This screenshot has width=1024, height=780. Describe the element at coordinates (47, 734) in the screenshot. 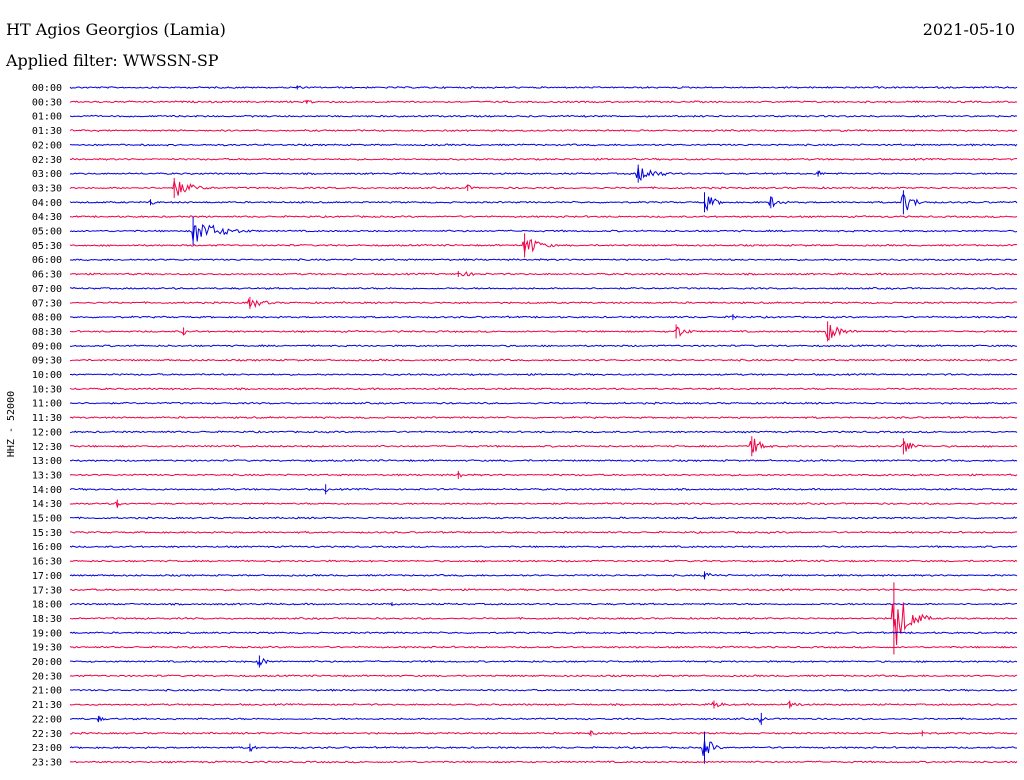

I see `row-time-label: 22:30` at that location.